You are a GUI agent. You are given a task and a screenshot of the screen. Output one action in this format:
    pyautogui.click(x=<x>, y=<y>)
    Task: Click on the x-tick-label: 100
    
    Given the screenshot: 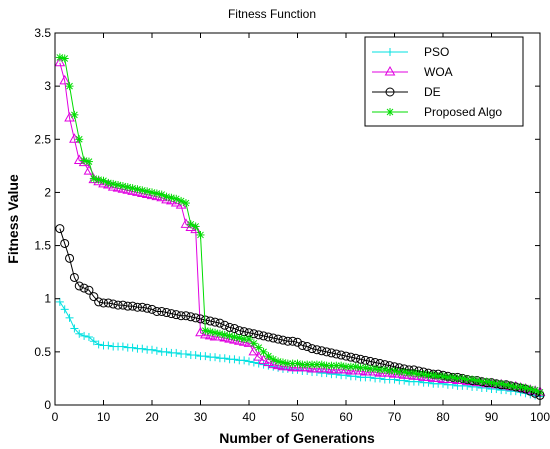 What is the action you would take?
    pyautogui.click(x=540, y=417)
    